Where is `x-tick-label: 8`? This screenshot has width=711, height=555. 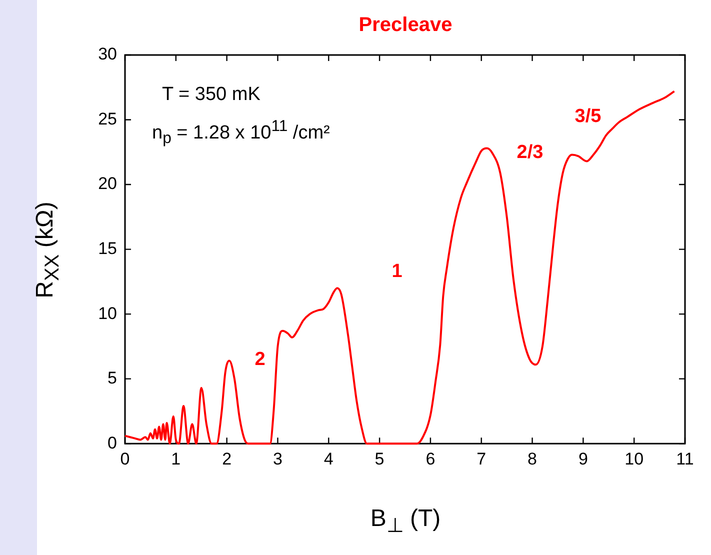 x-tick-label: 8 is located at coordinates (533, 458).